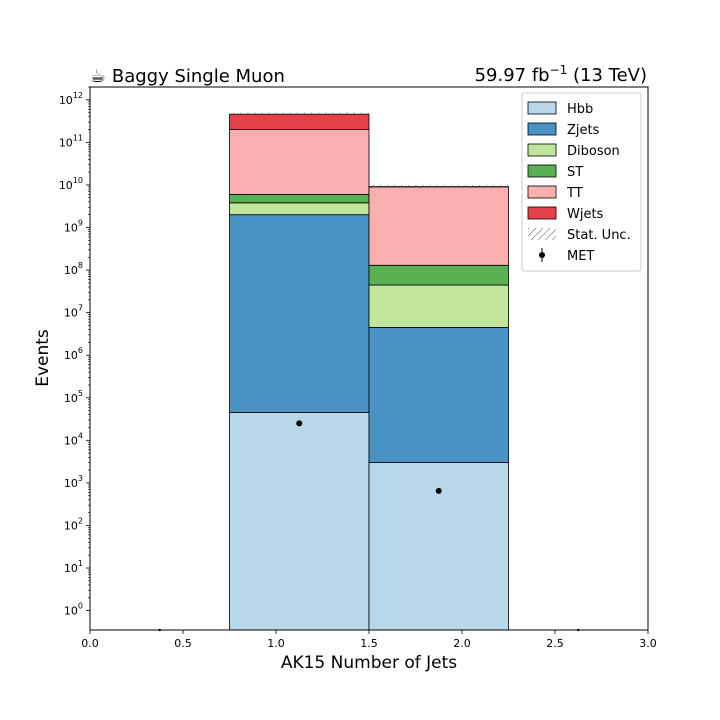 This screenshot has width=720, height=720. I want to click on x-tick-label-4: 2.0, so click(462, 643).